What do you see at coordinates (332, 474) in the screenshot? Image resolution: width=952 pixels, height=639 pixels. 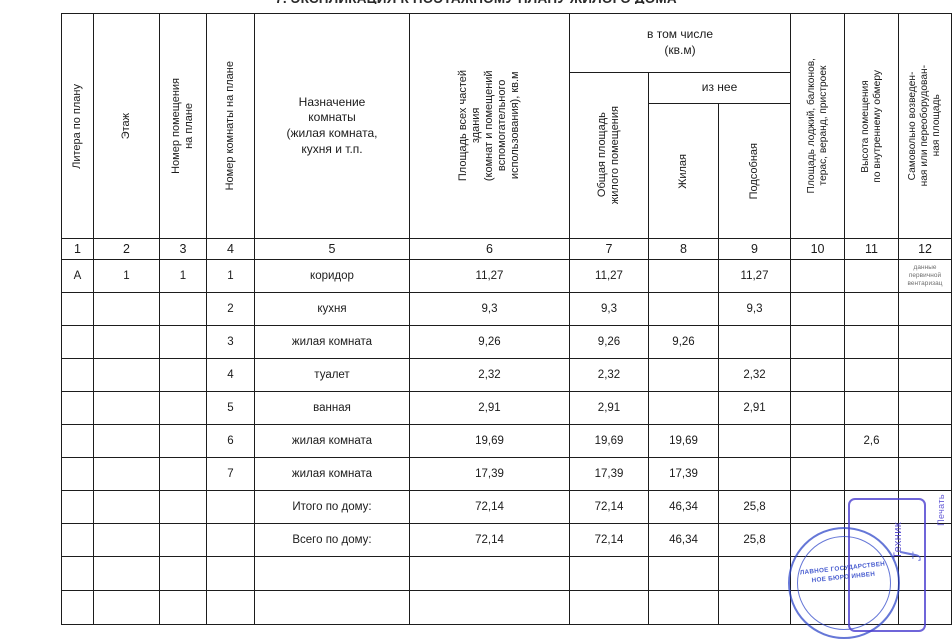 I see `cell-room-purpose: жилая комната` at bounding box center [332, 474].